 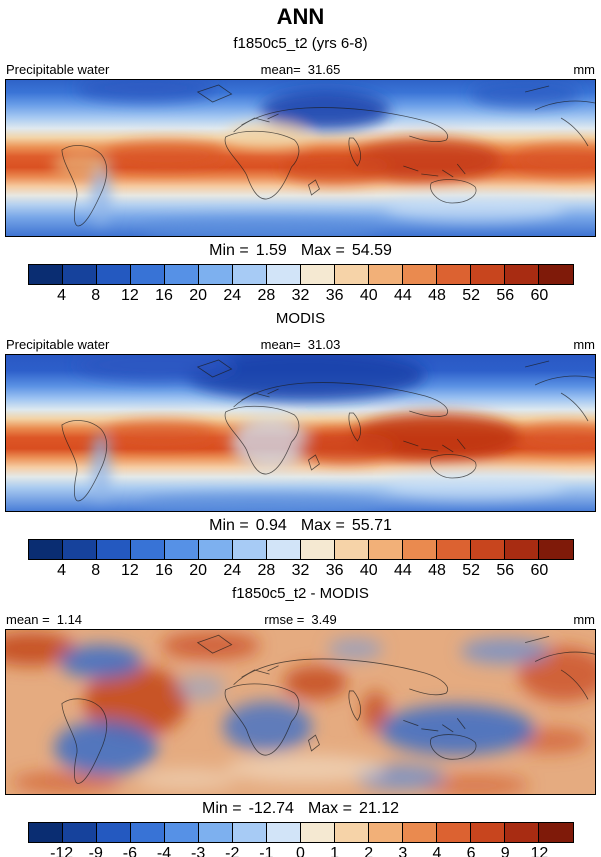 I want to click on colorbar-tick-label: 40, so click(x=368, y=295).